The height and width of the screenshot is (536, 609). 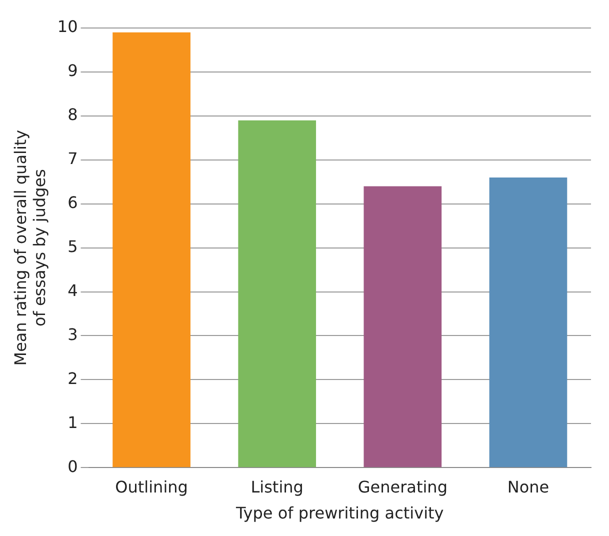 I want to click on x-tick-label: None, so click(x=528, y=486).